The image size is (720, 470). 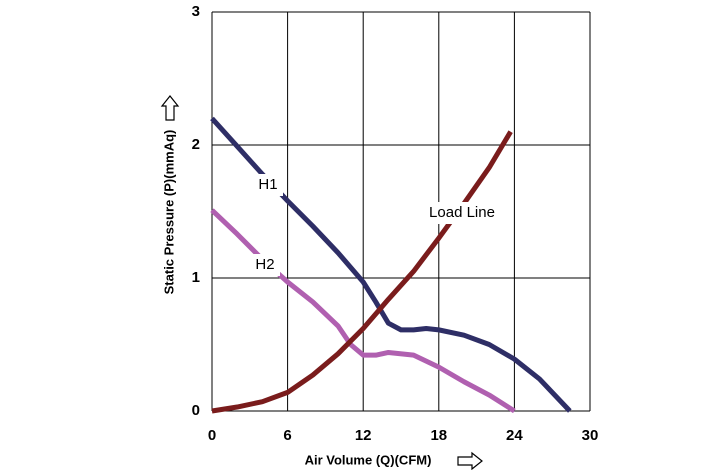 I want to click on x-tick-label: 0, so click(x=212, y=435).